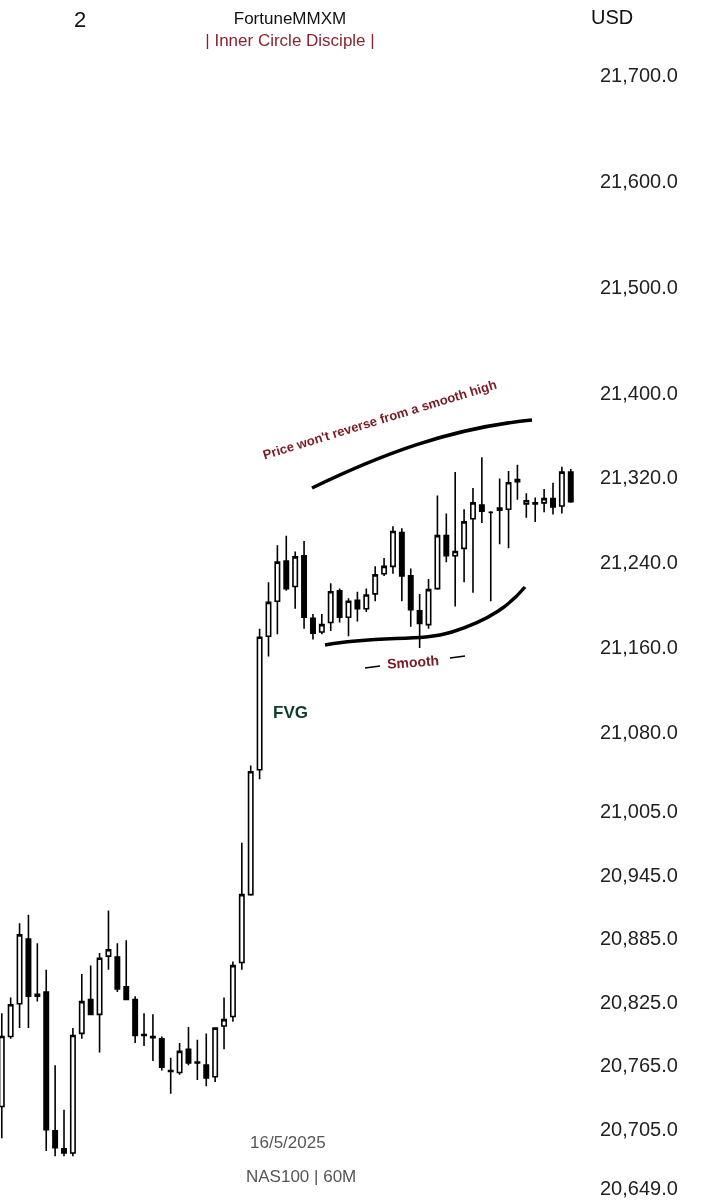 The image size is (702, 1200). Describe the element at coordinates (80, 19) in the screenshot. I see `text: 2` at that location.